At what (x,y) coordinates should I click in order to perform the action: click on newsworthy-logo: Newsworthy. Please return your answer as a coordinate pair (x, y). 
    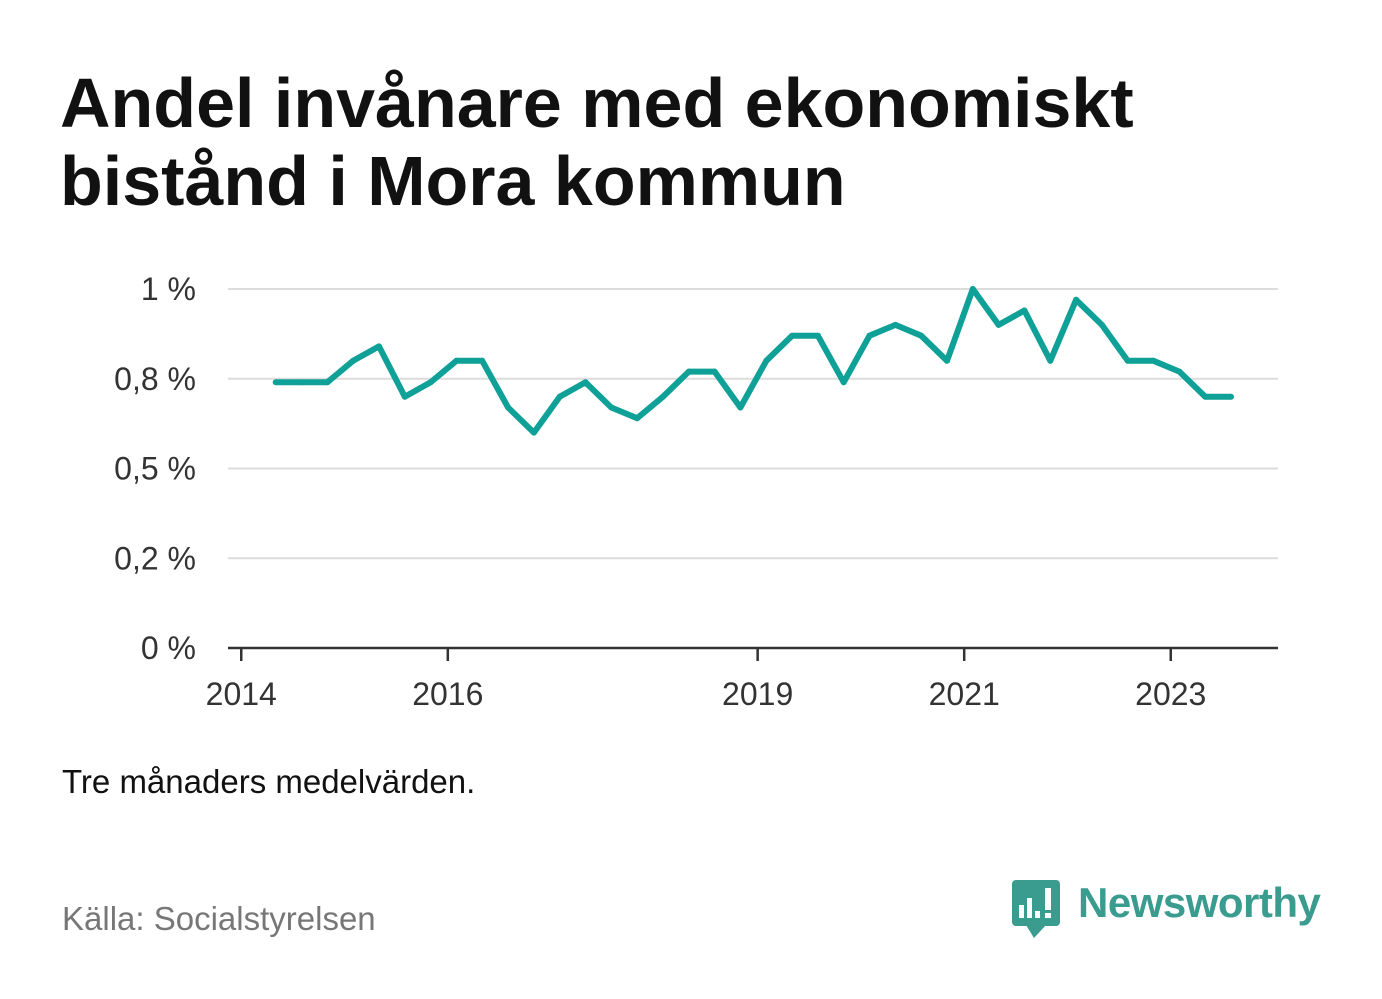
    Looking at the image, I should click on (1172, 909).